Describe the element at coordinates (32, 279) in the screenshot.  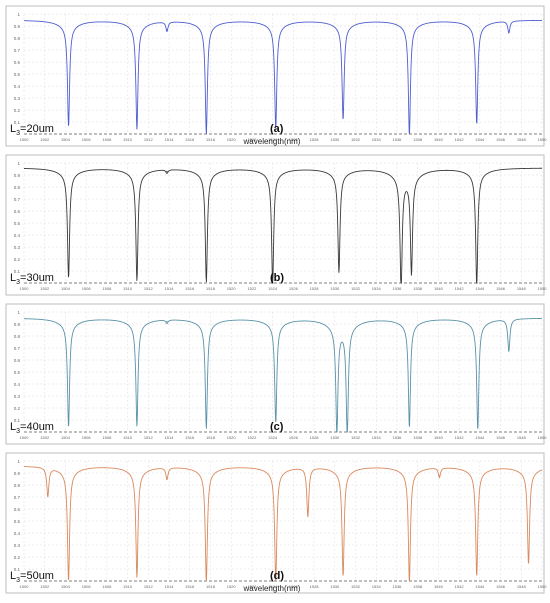
I see `length-label: L3=30um` at that location.